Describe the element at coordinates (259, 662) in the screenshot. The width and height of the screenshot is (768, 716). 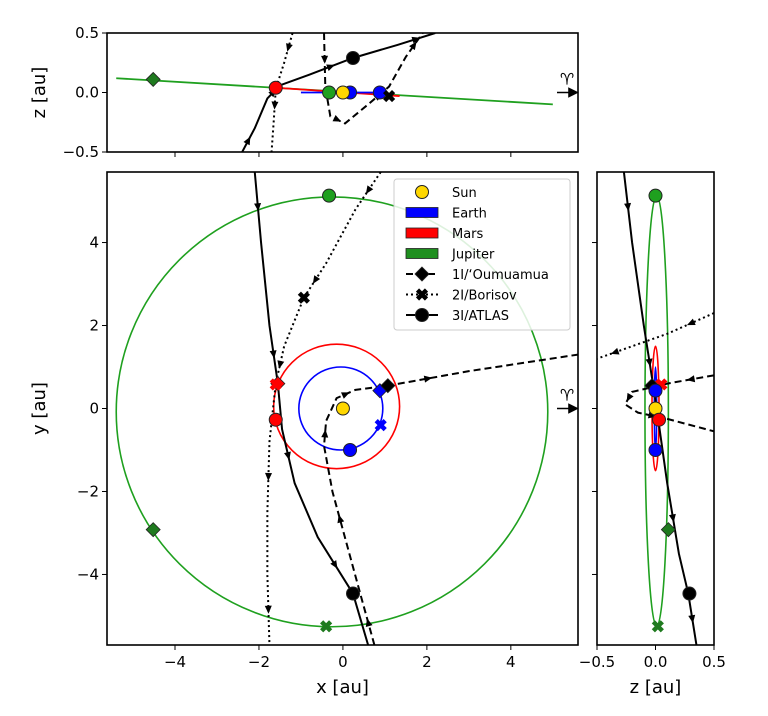
I see `x-tick-label: −2` at that location.